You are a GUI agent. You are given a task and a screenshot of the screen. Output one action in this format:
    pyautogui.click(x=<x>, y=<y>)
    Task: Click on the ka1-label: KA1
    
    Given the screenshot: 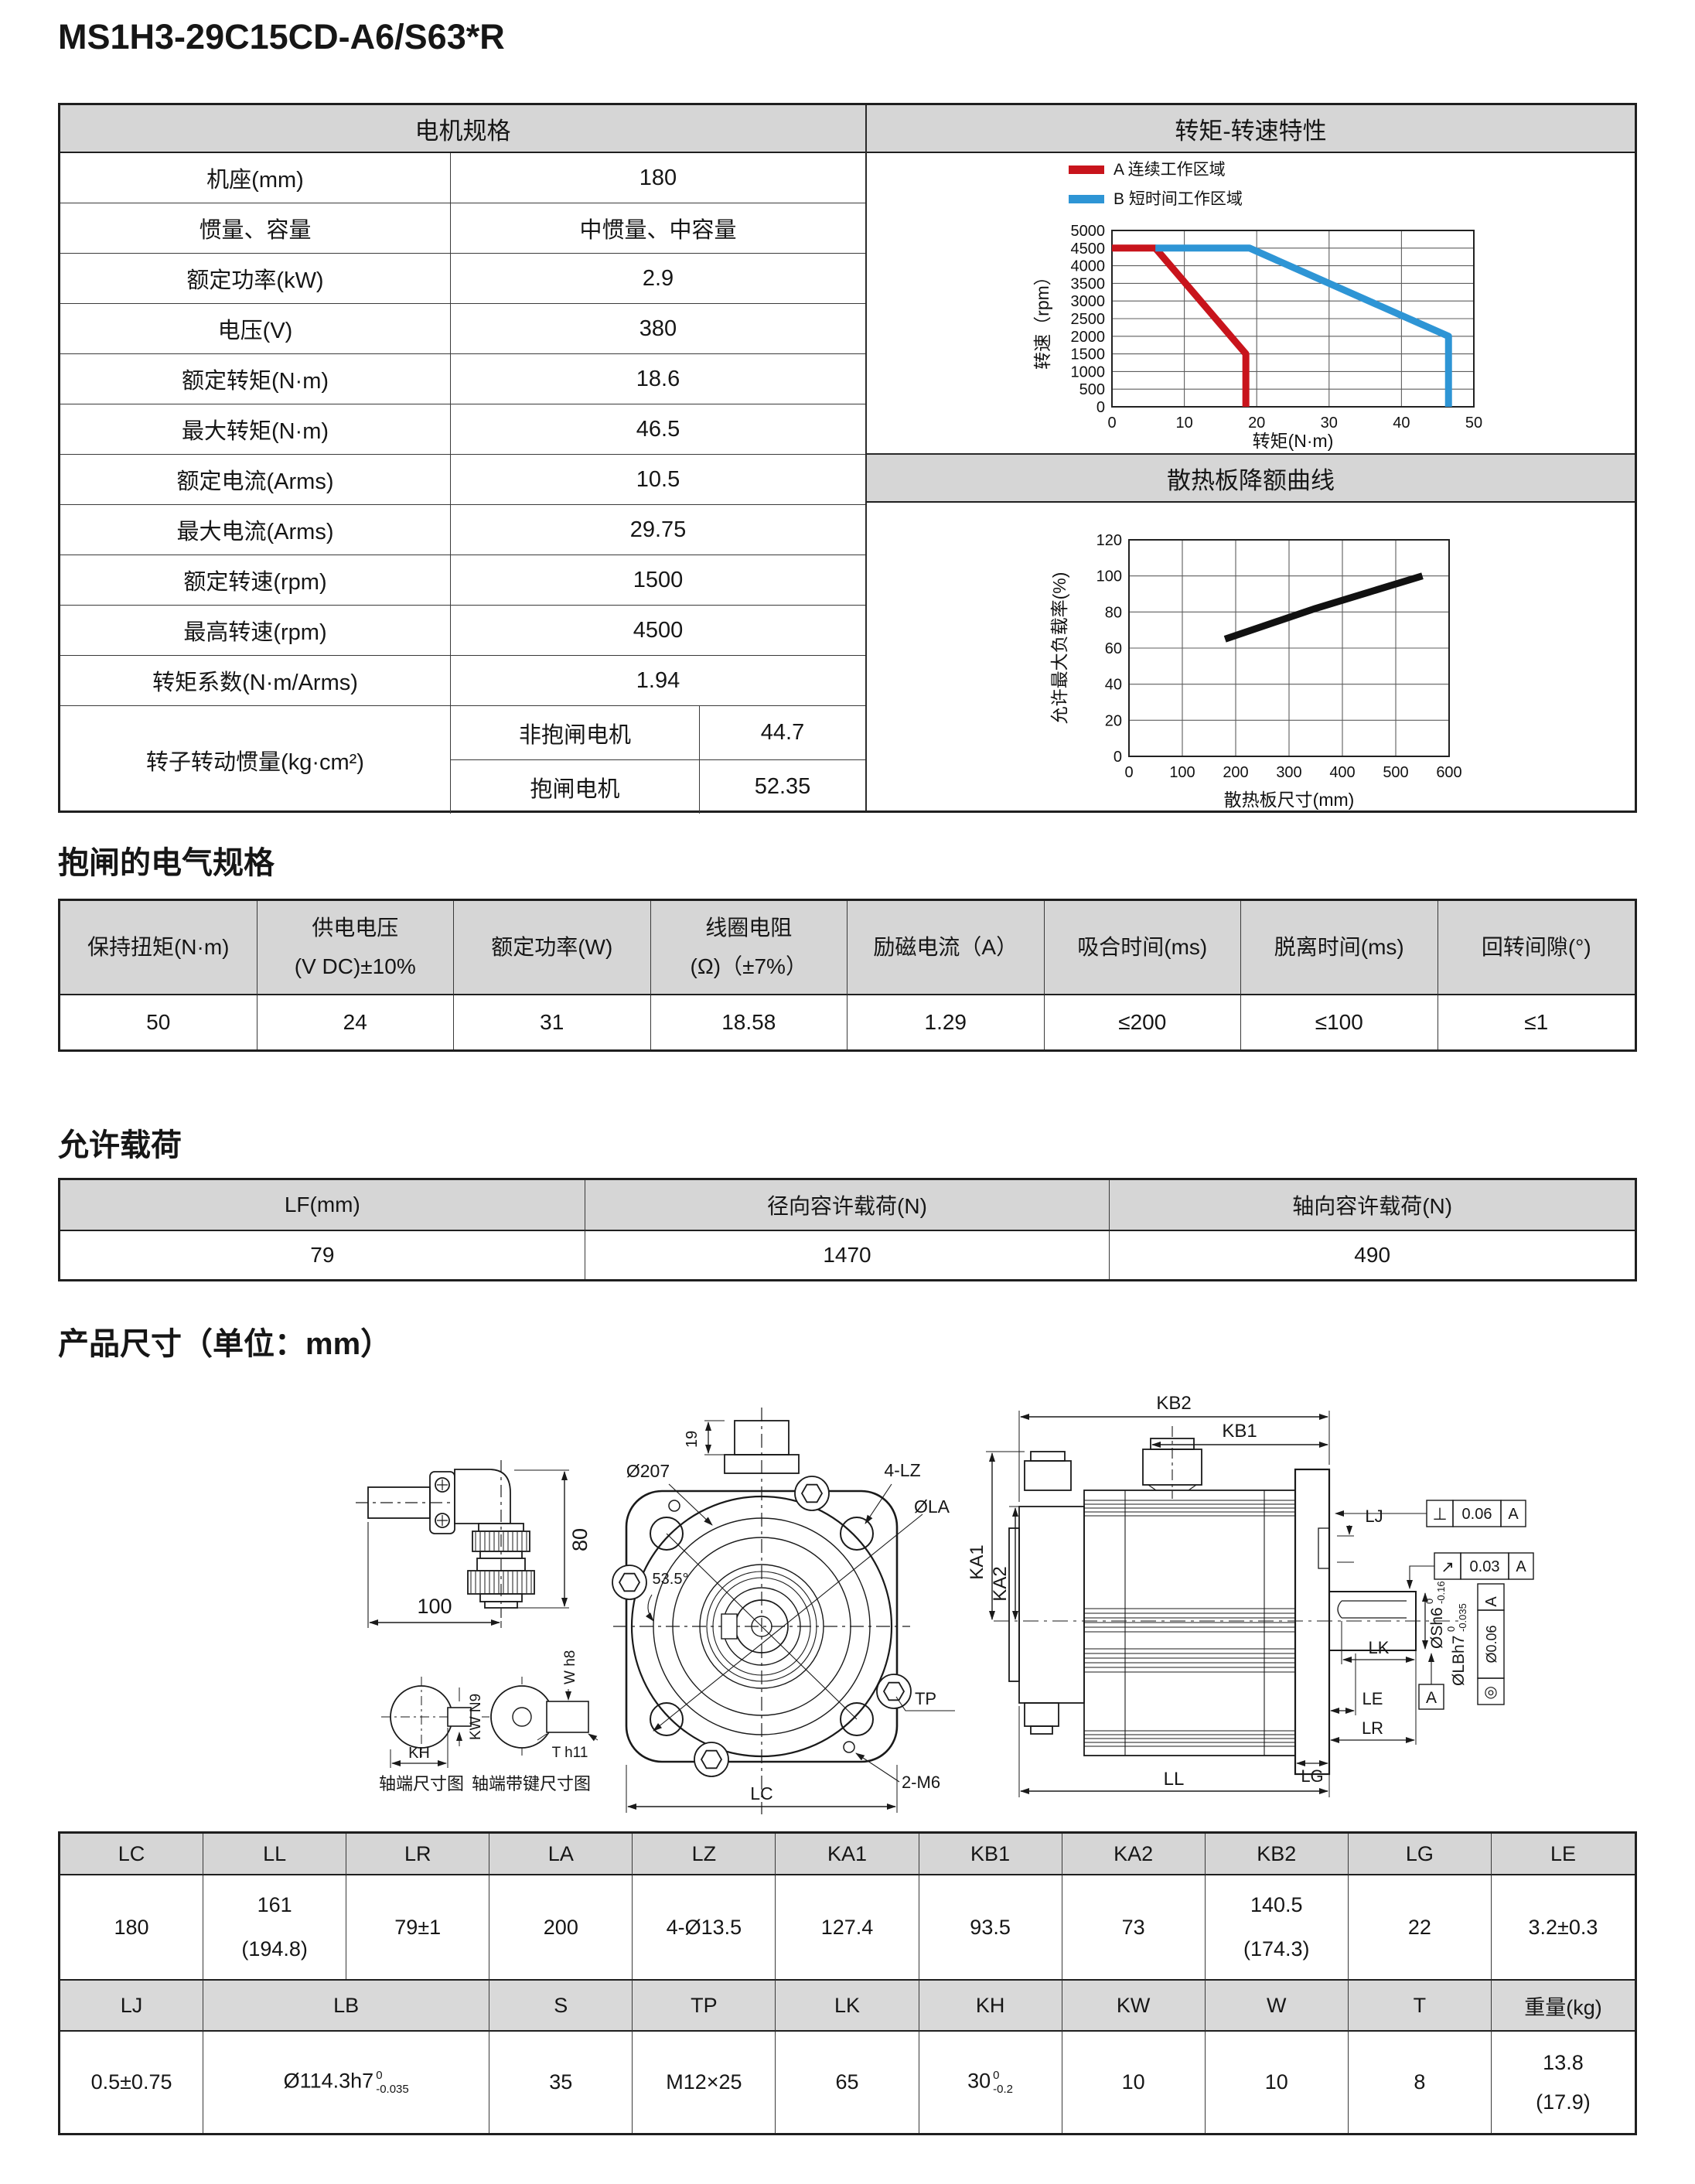 What is the action you would take?
    pyautogui.click(x=977, y=1562)
    